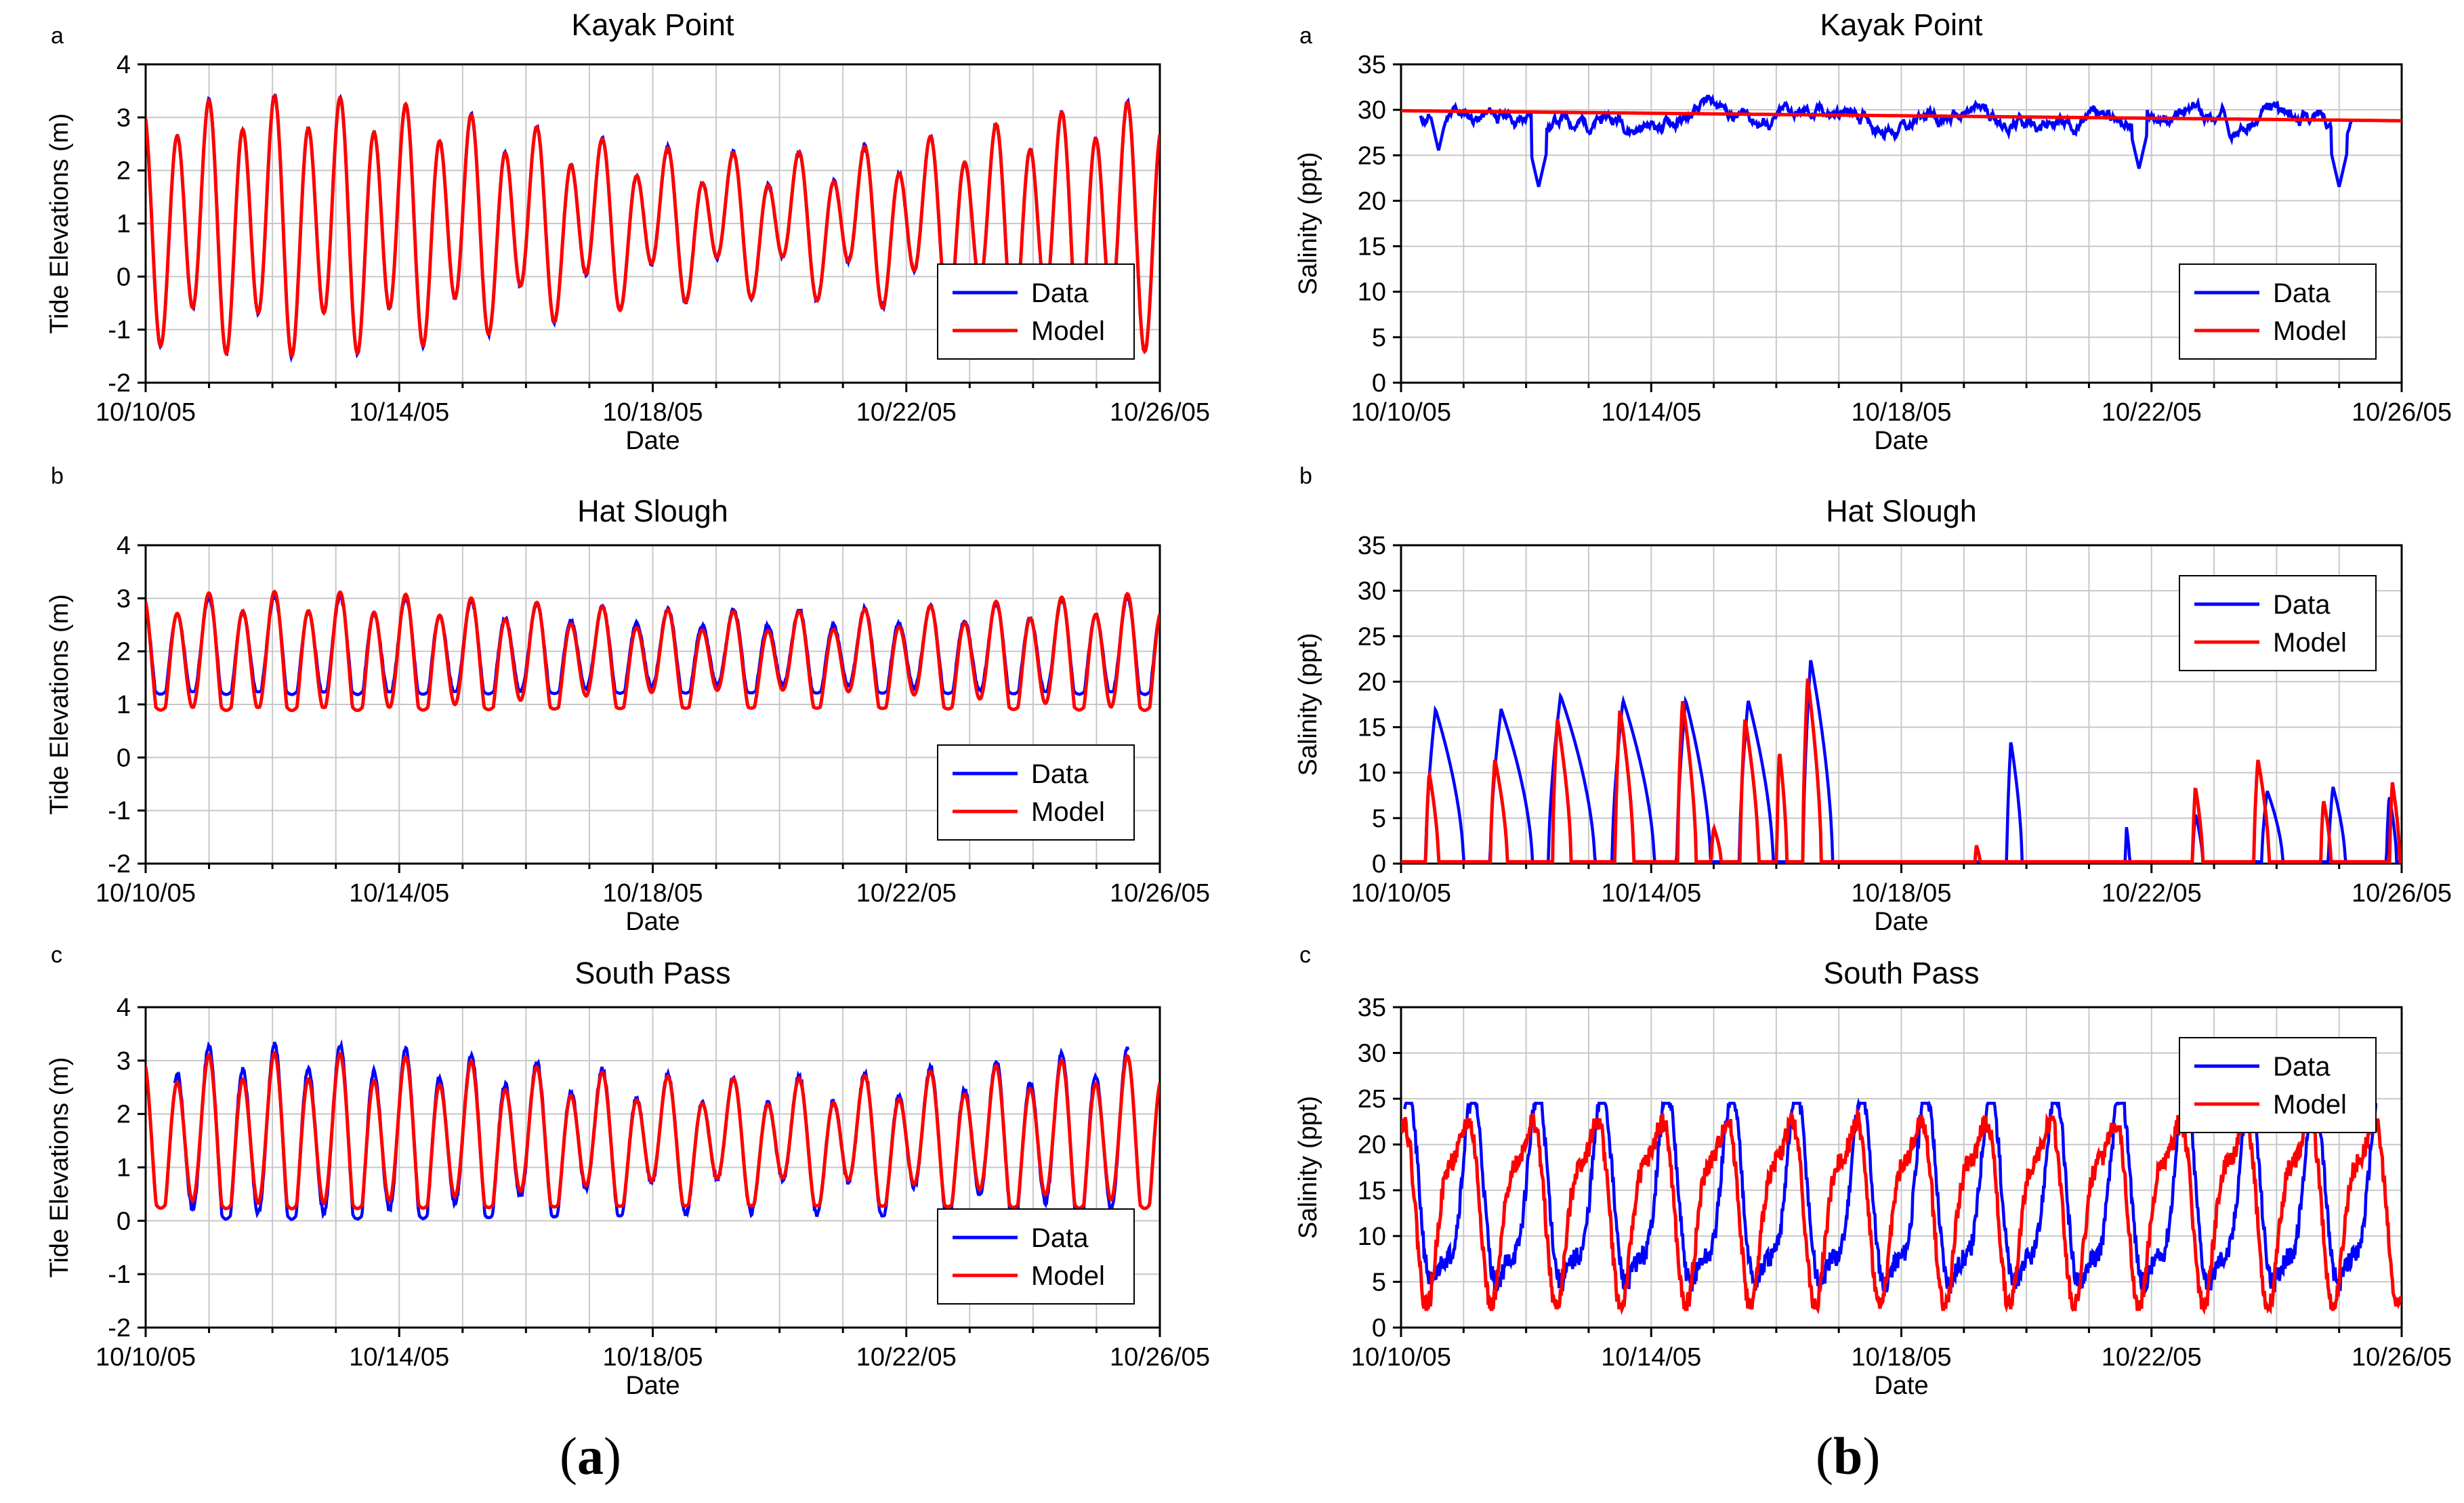  I want to click on panel-letter: a, so click(57, 36).